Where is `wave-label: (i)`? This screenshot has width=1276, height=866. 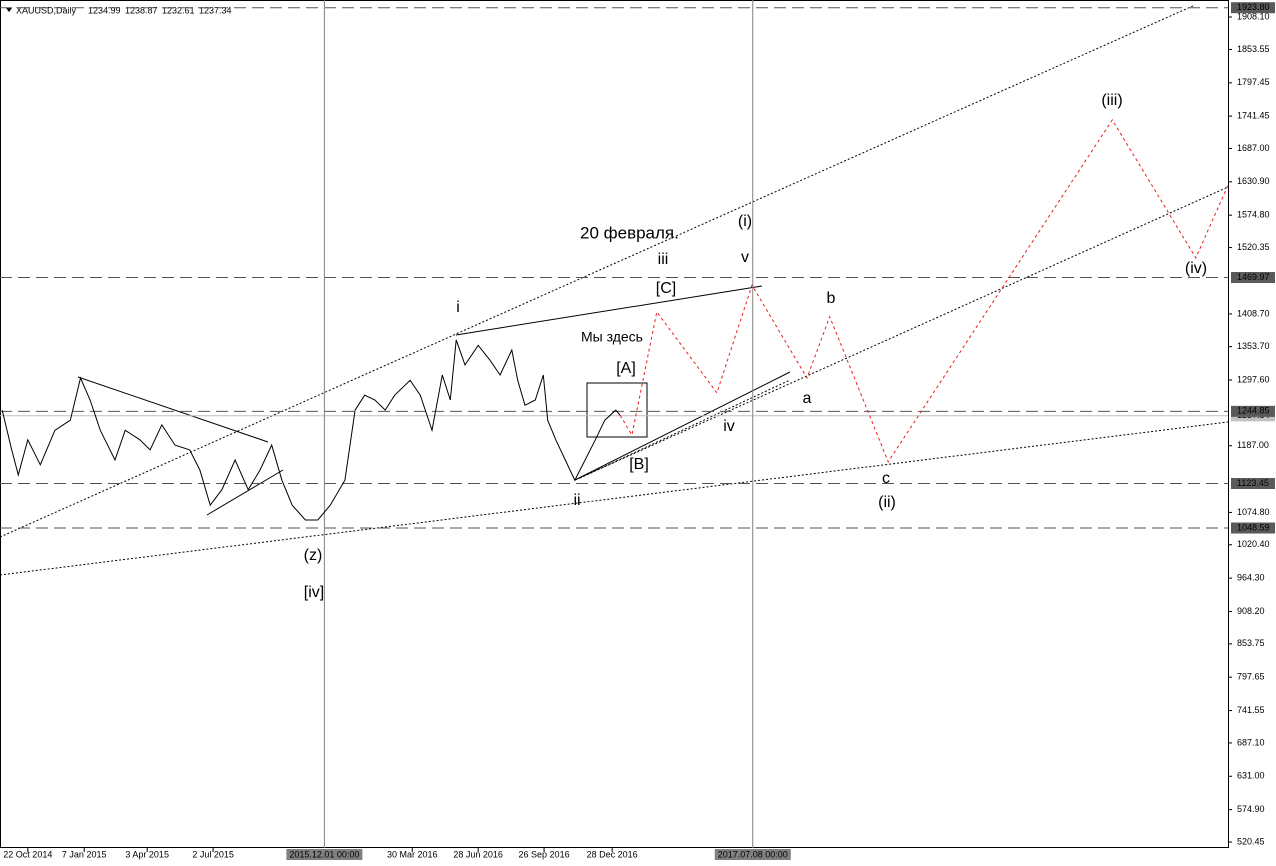
wave-label: (i) is located at coordinates (745, 221).